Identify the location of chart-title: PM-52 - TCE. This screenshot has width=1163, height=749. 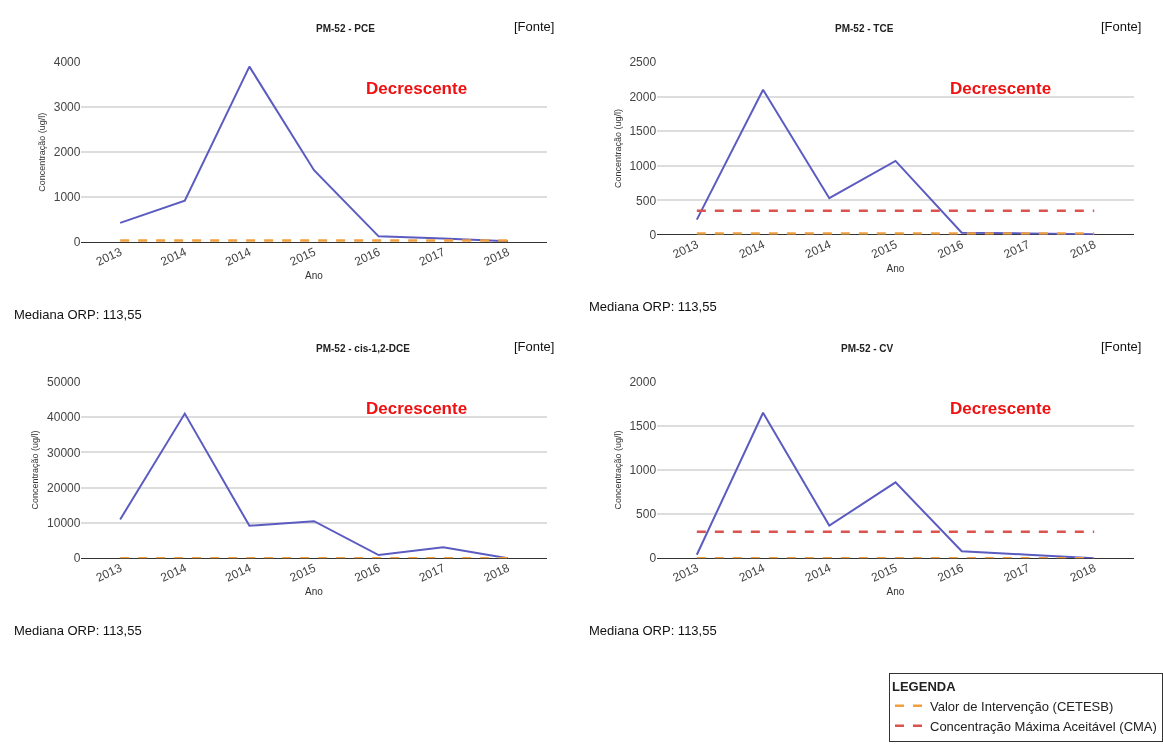
(864, 28).